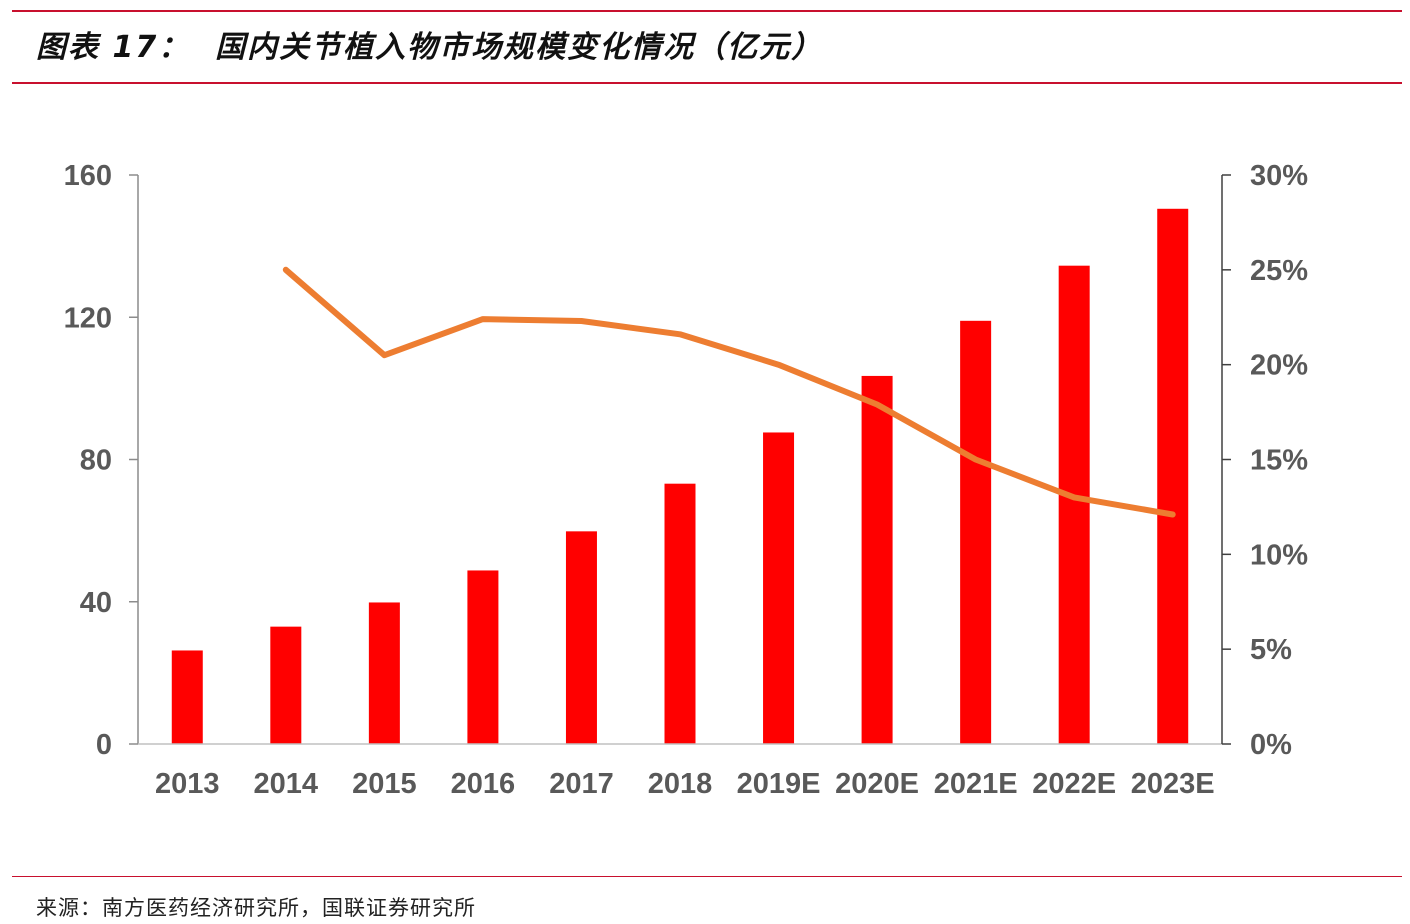 The height and width of the screenshot is (924, 1410). Describe the element at coordinates (1279, 271) in the screenshot. I see `y-right-tick-label: 25%` at that location.